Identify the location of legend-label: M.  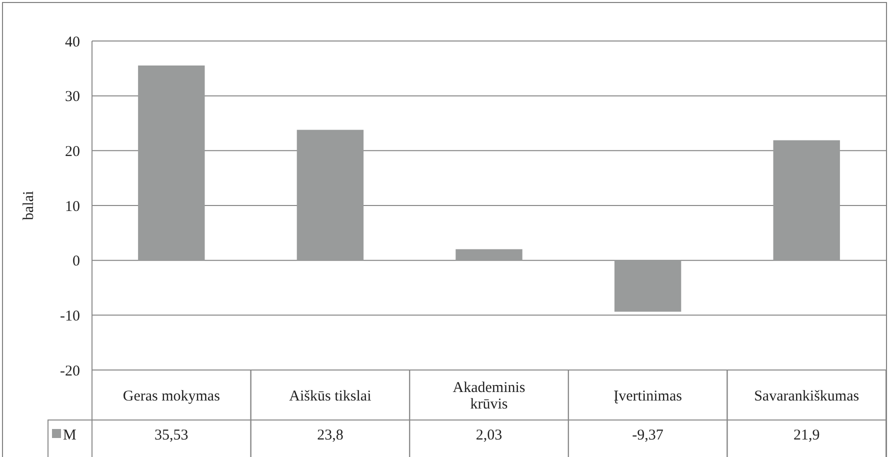
(69, 435).